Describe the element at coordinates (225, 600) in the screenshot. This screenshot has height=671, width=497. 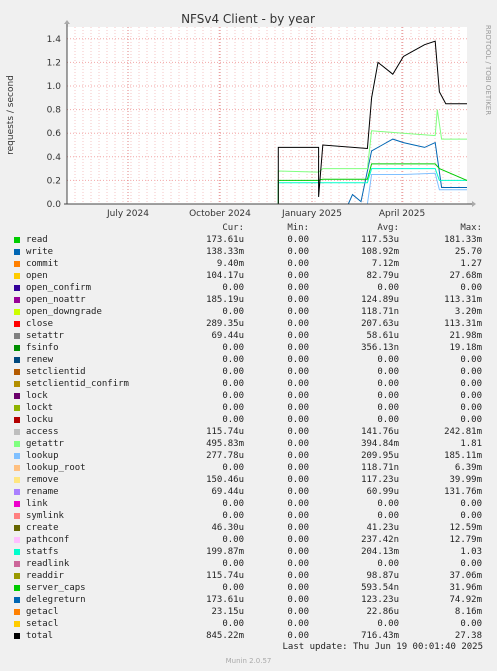
I see `legend-cur: 173.61u` at that location.